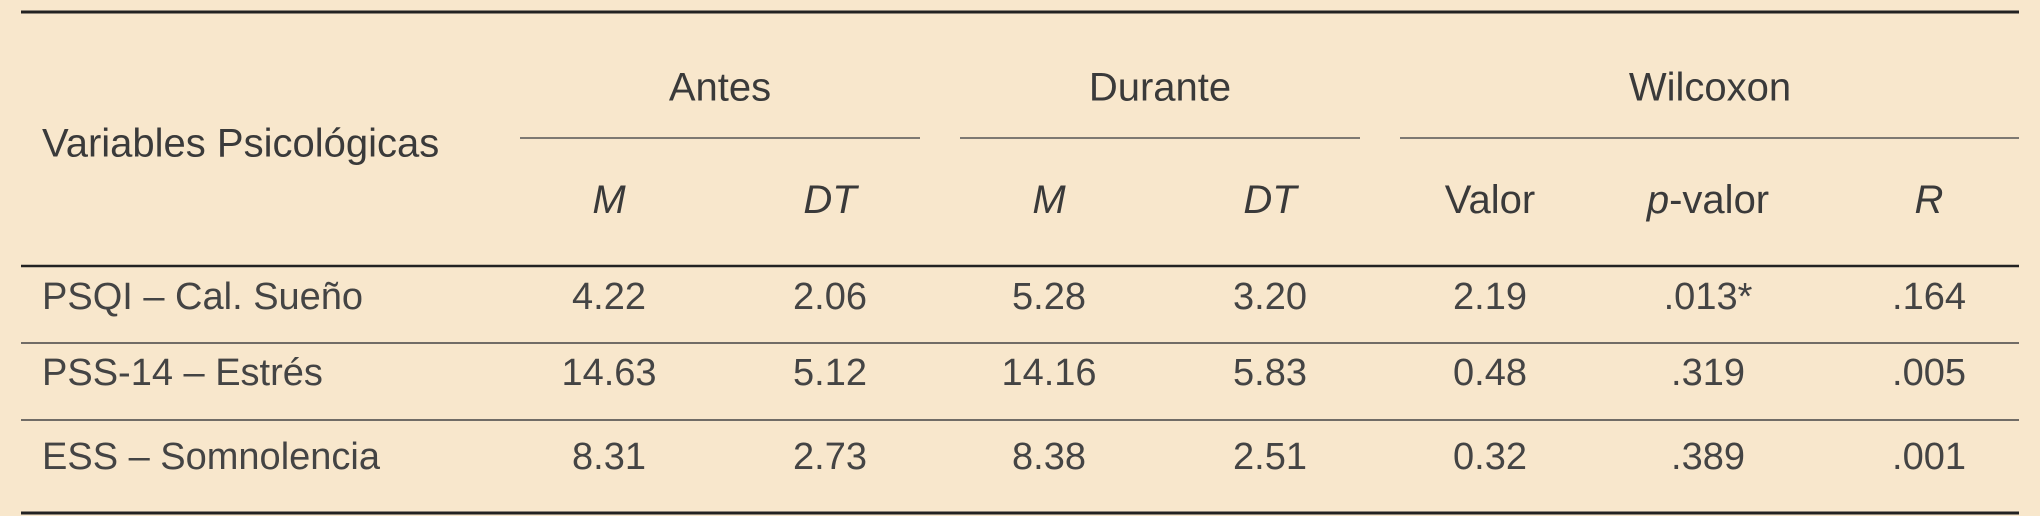  What do you see at coordinates (202, 297) in the screenshot?
I see `row-label: PSQI – Cal. Sueño` at bounding box center [202, 297].